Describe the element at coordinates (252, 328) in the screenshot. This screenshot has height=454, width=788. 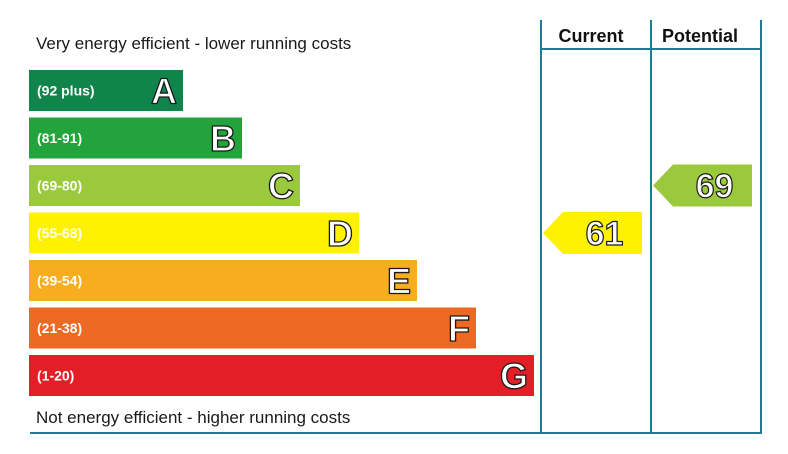
I see `band-bar-f` at that location.